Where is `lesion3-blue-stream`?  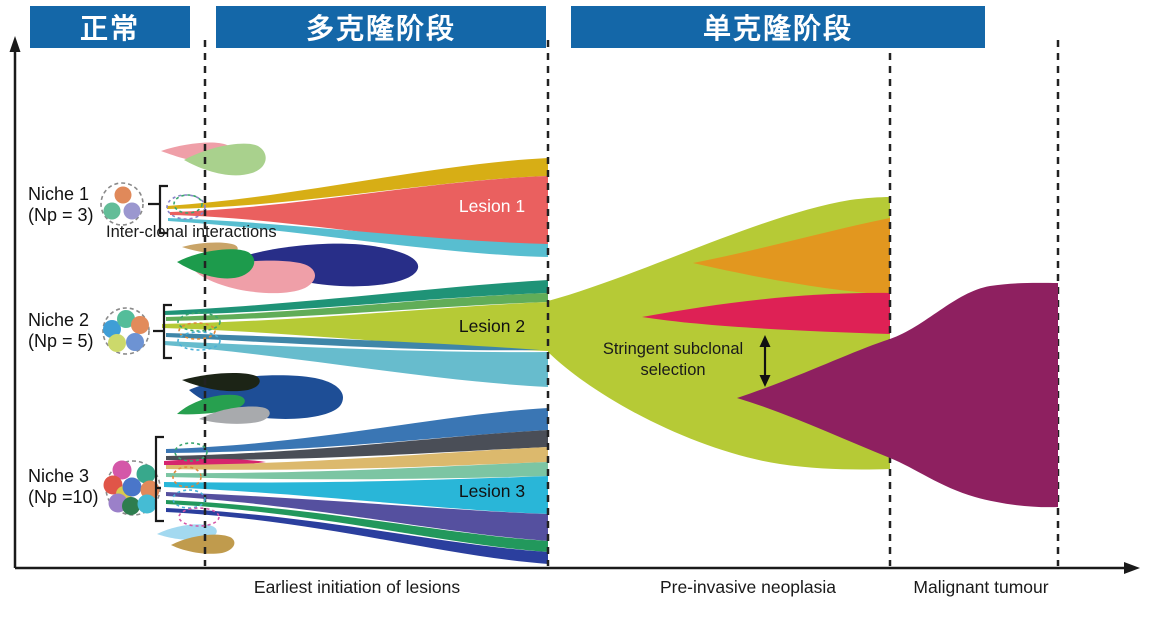
lesion3-blue-stream is located at coordinates (357, 430).